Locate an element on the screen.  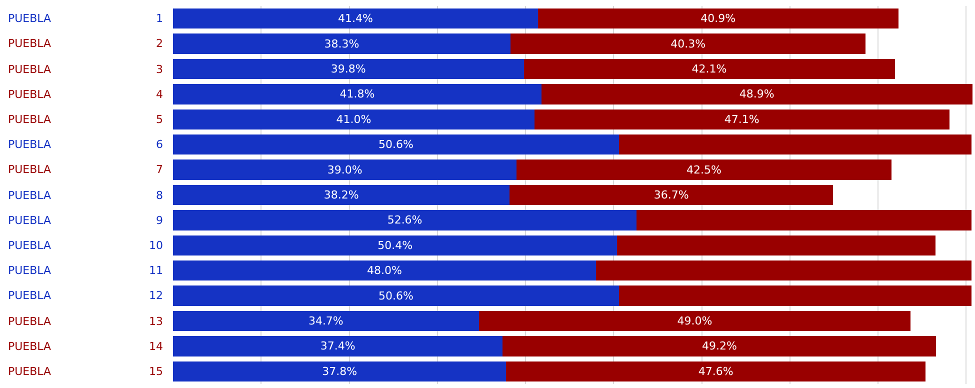
data-label: 48.9% is located at coordinates (756, 94).